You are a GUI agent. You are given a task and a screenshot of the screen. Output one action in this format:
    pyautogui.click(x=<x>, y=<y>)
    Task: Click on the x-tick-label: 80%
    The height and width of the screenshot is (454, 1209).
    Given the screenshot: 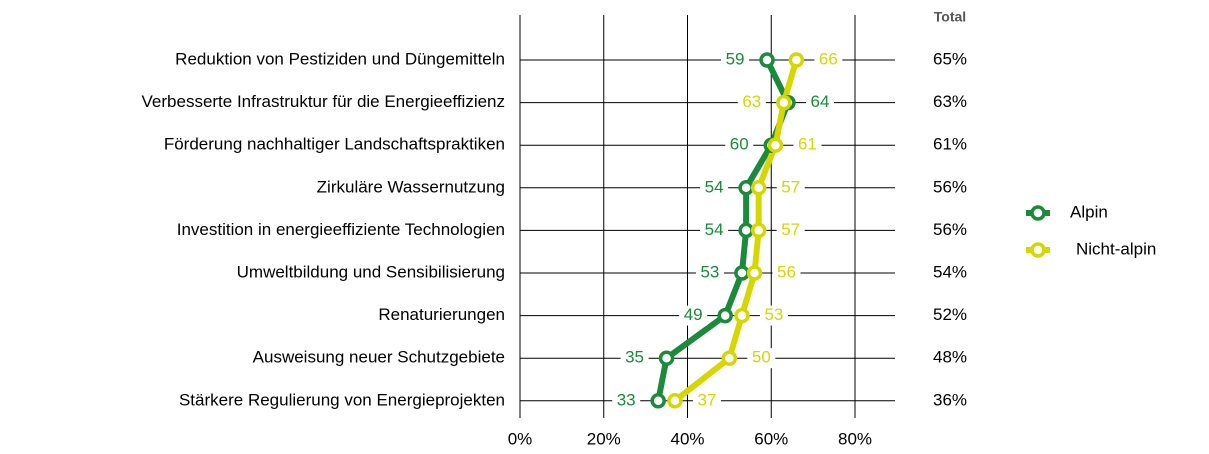 What is the action you would take?
    pyautogui.click(x=855, y=438)
    